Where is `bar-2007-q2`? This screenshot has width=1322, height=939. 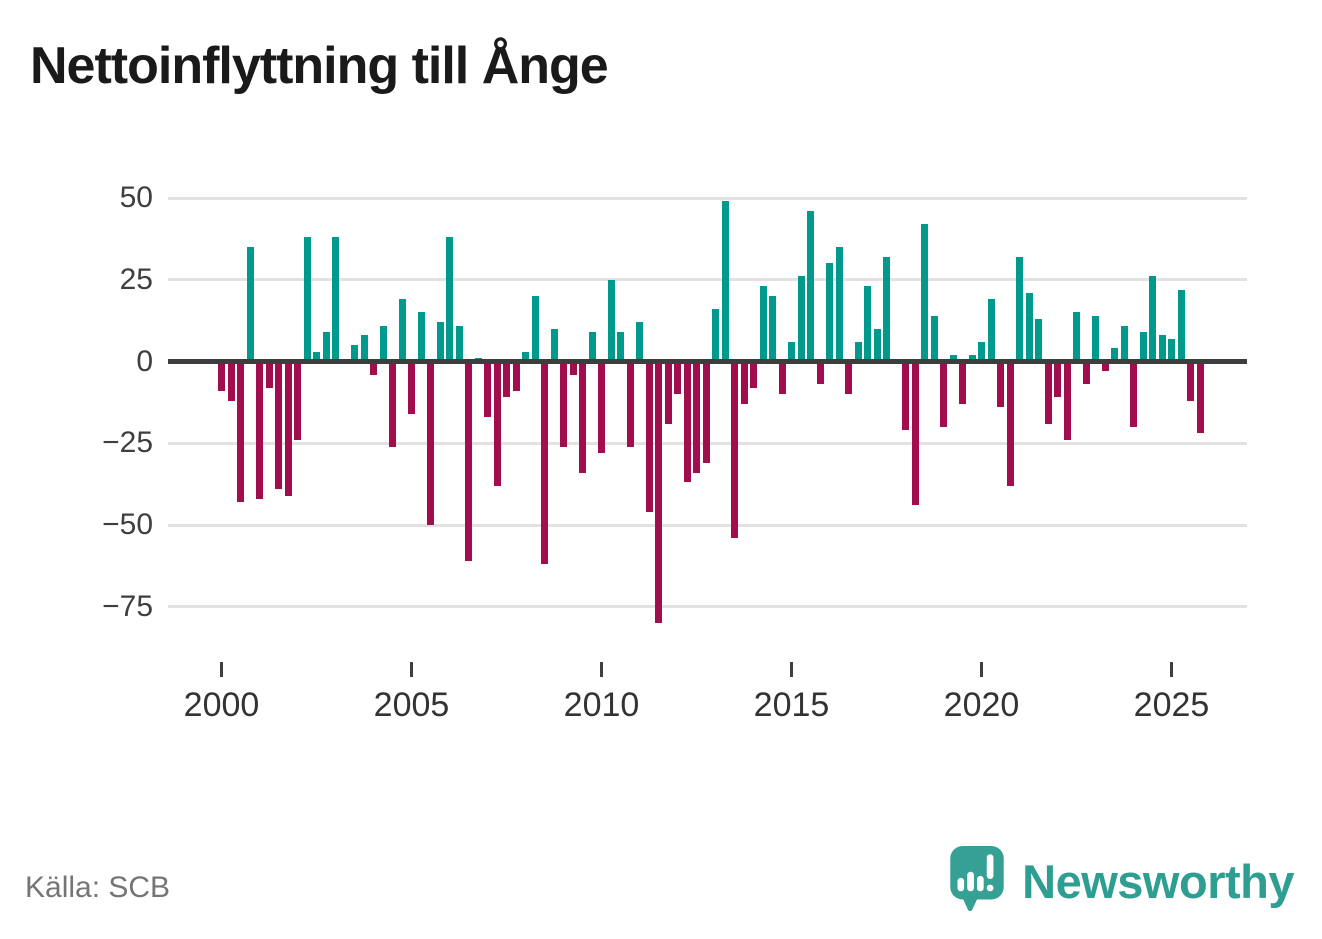 bar-2007-q2 is located at coordinates (497, 423).